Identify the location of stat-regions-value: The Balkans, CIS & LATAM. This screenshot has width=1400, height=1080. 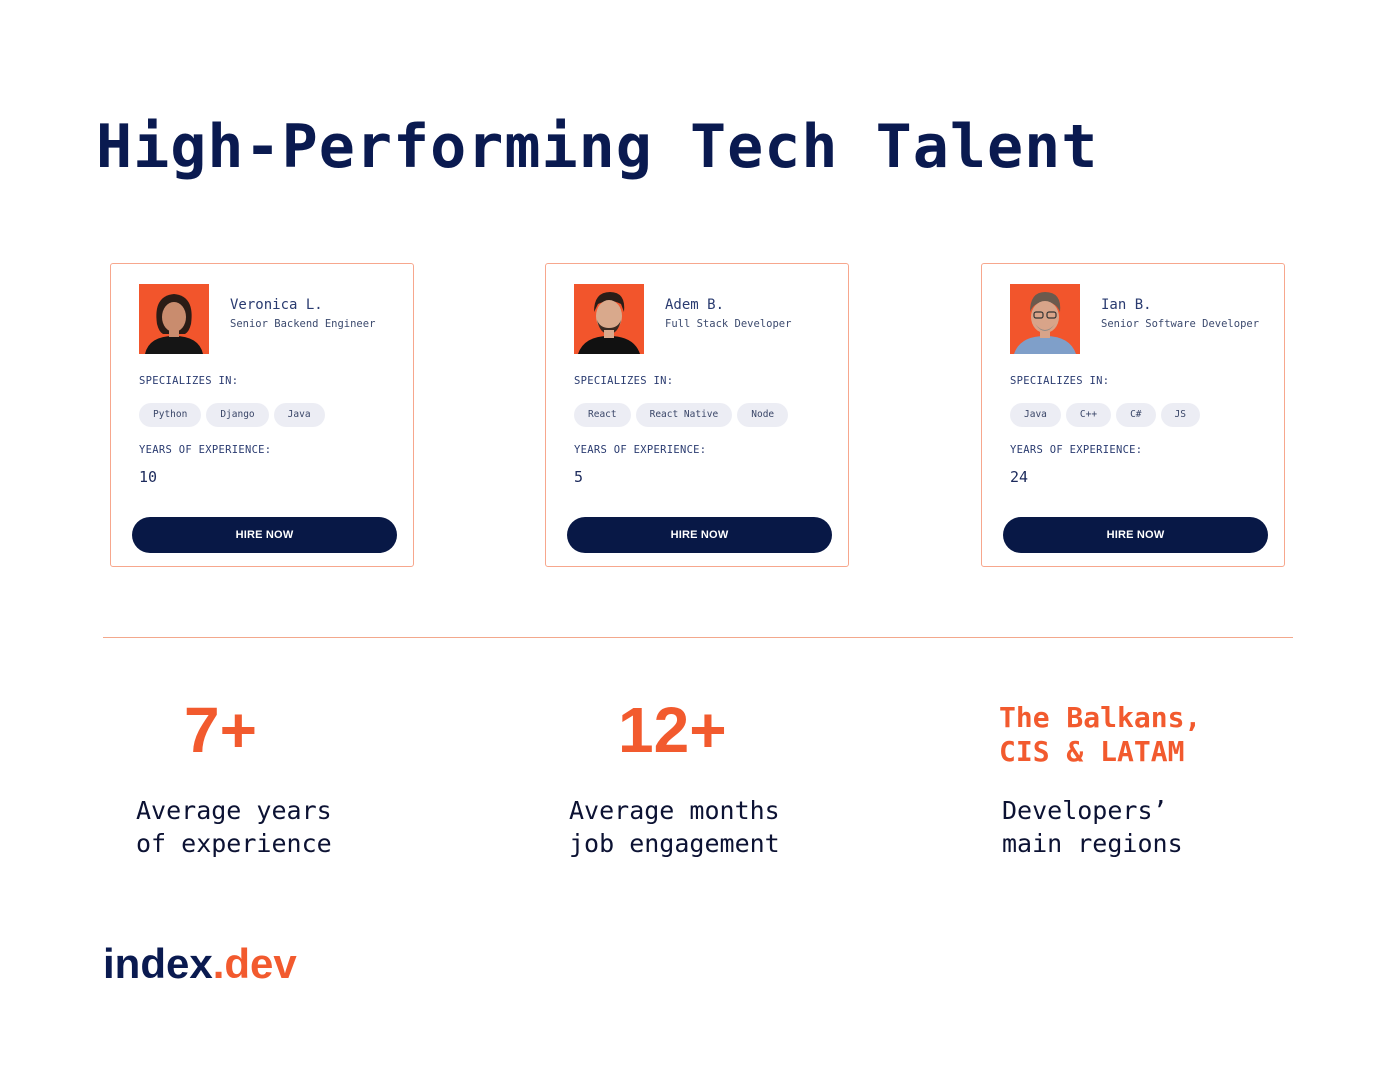
(1100, 734).